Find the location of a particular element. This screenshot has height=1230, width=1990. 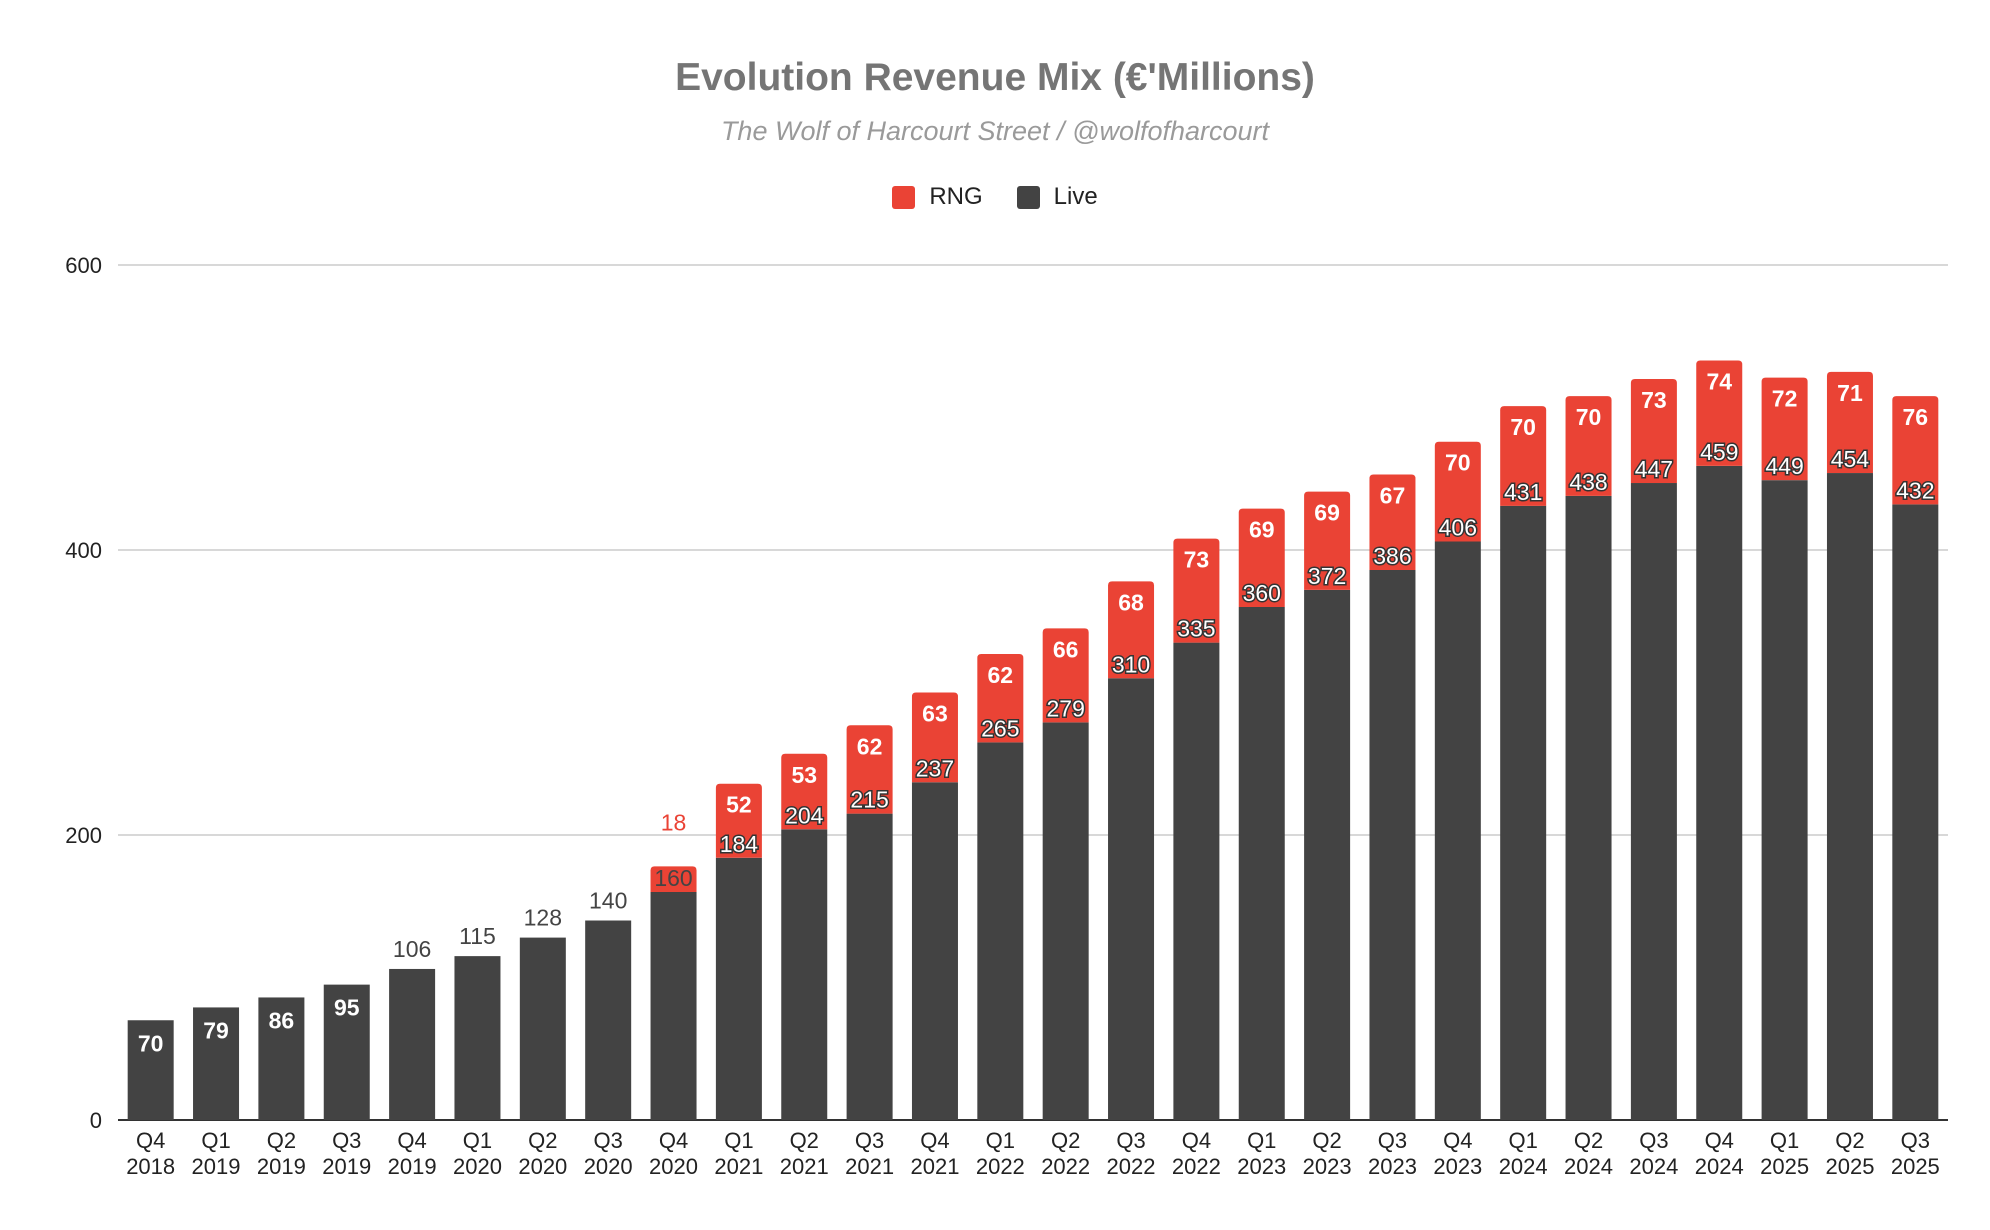

y-tick-label: 200 is located at coordinates (83, 835).